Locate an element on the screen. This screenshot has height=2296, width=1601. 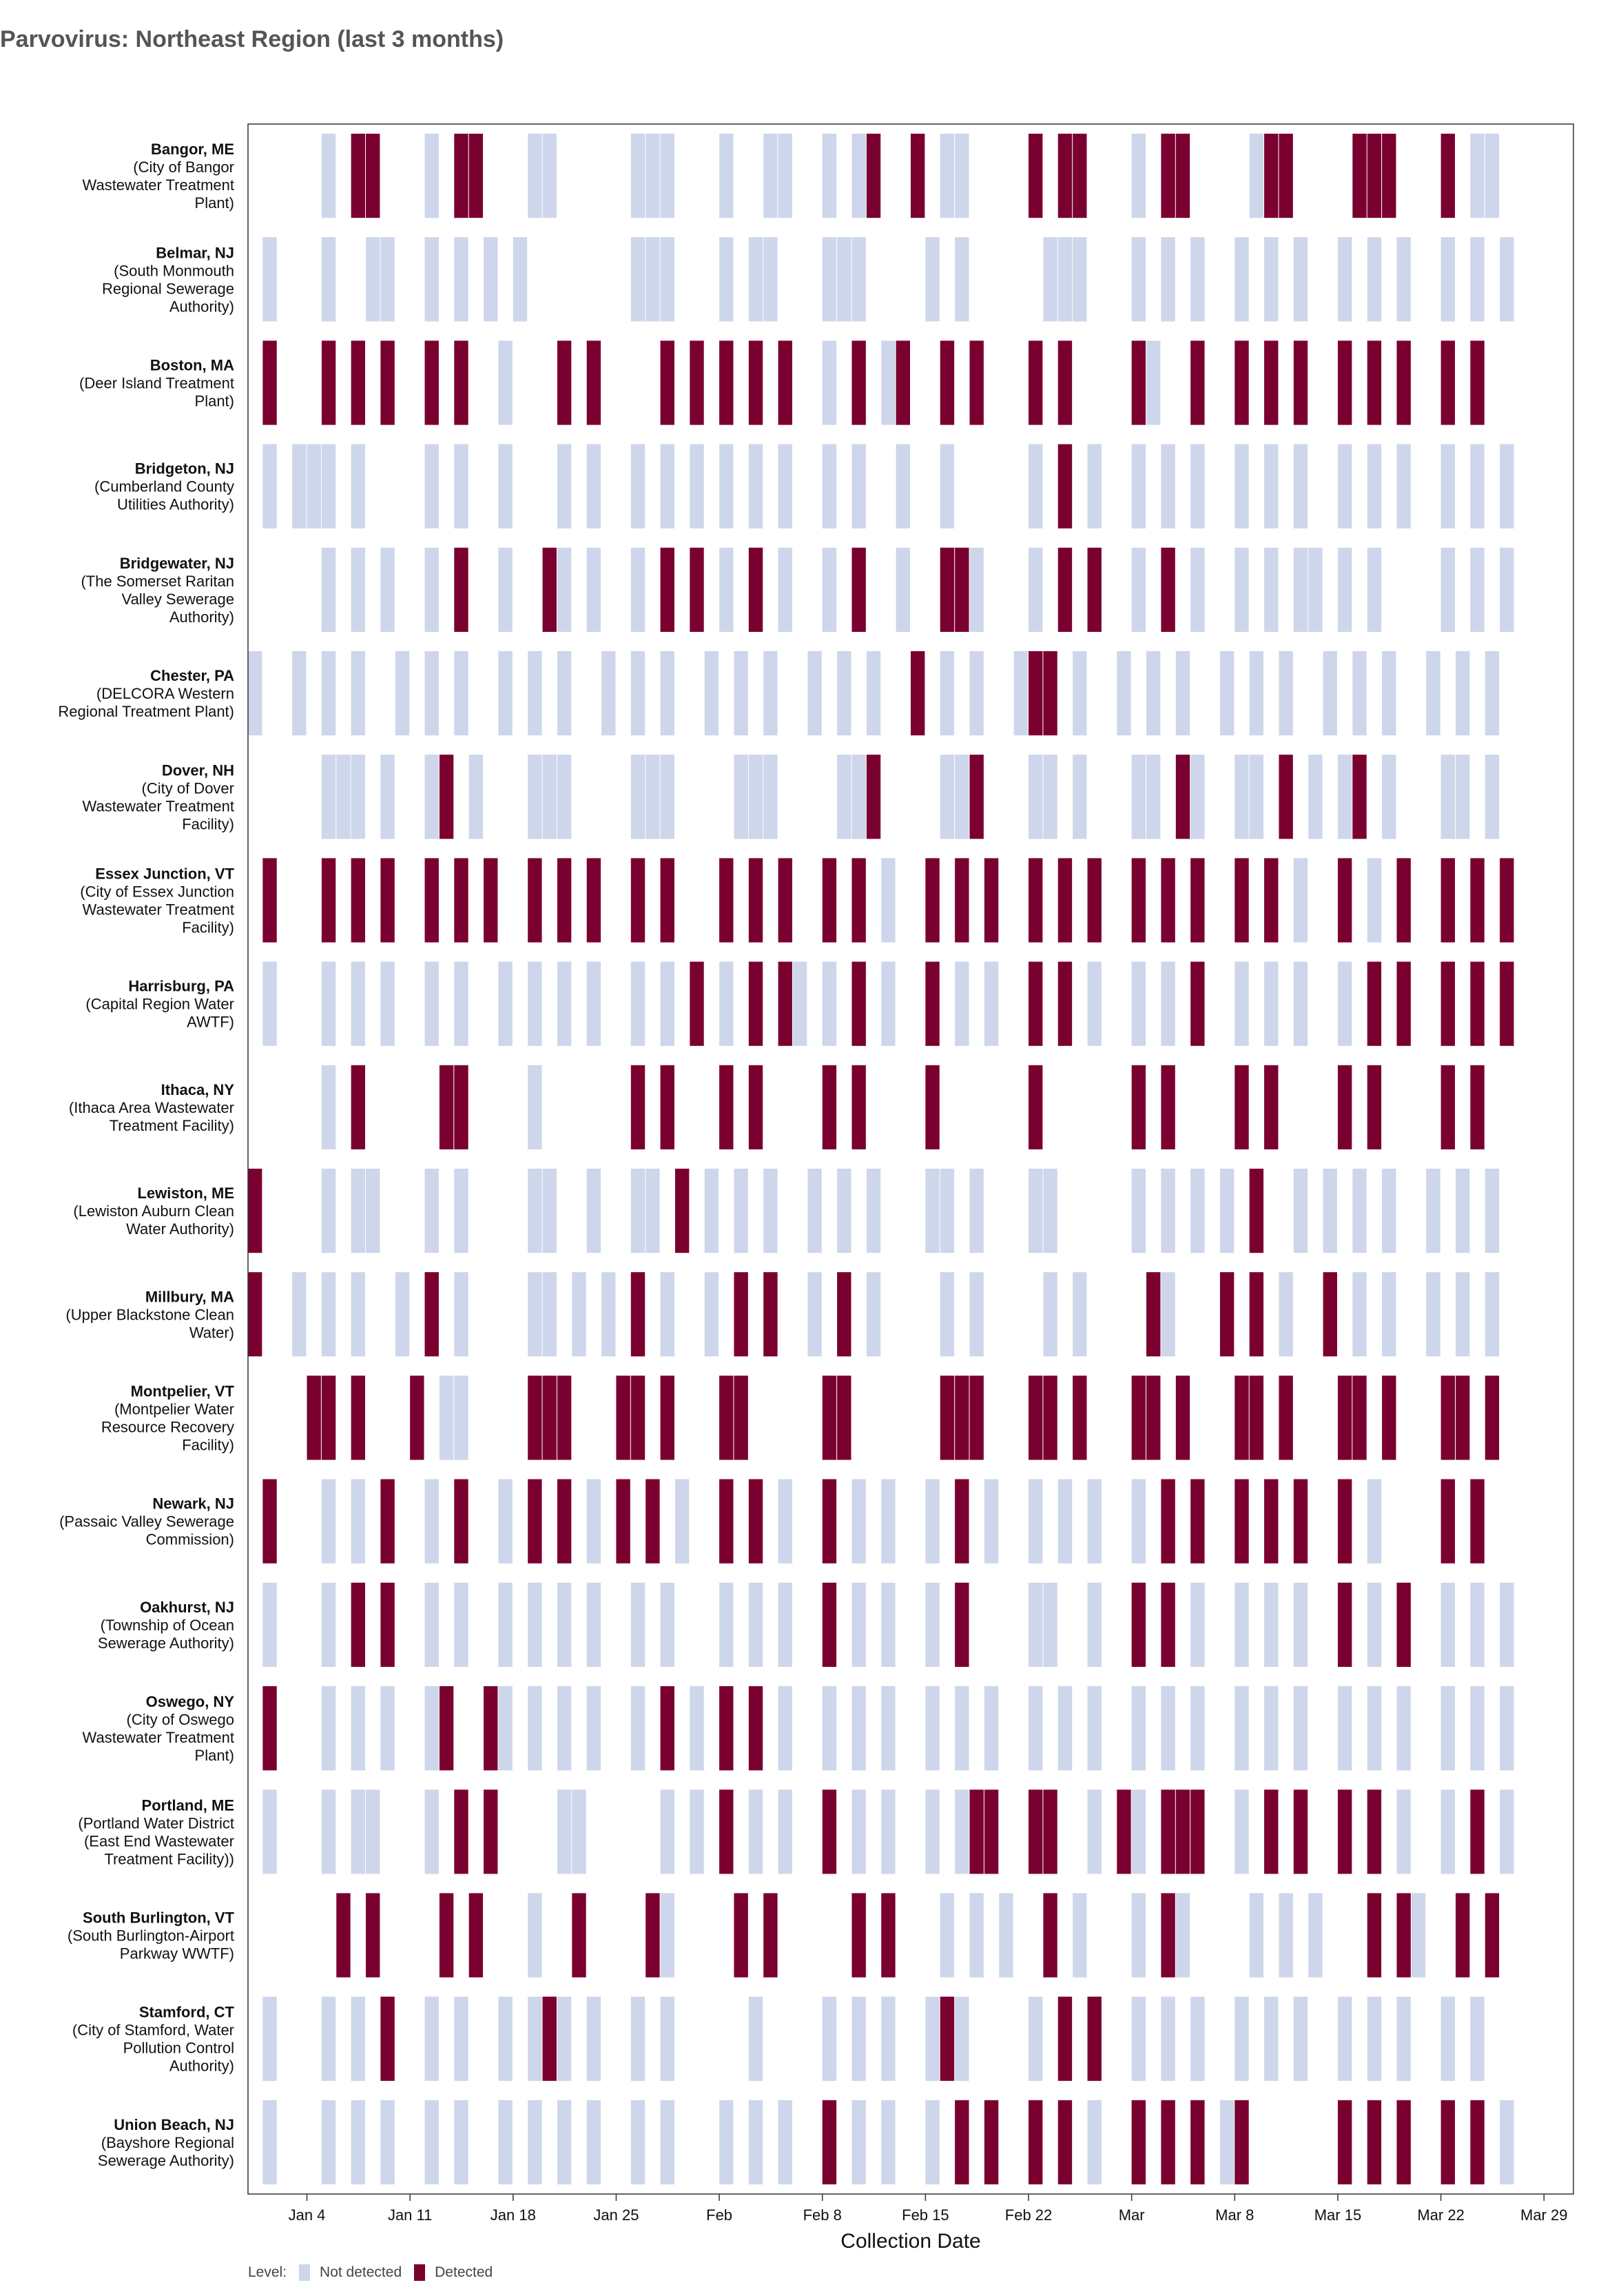
site-name-label: Stamford, CT is located at coordinates (187, 2012).